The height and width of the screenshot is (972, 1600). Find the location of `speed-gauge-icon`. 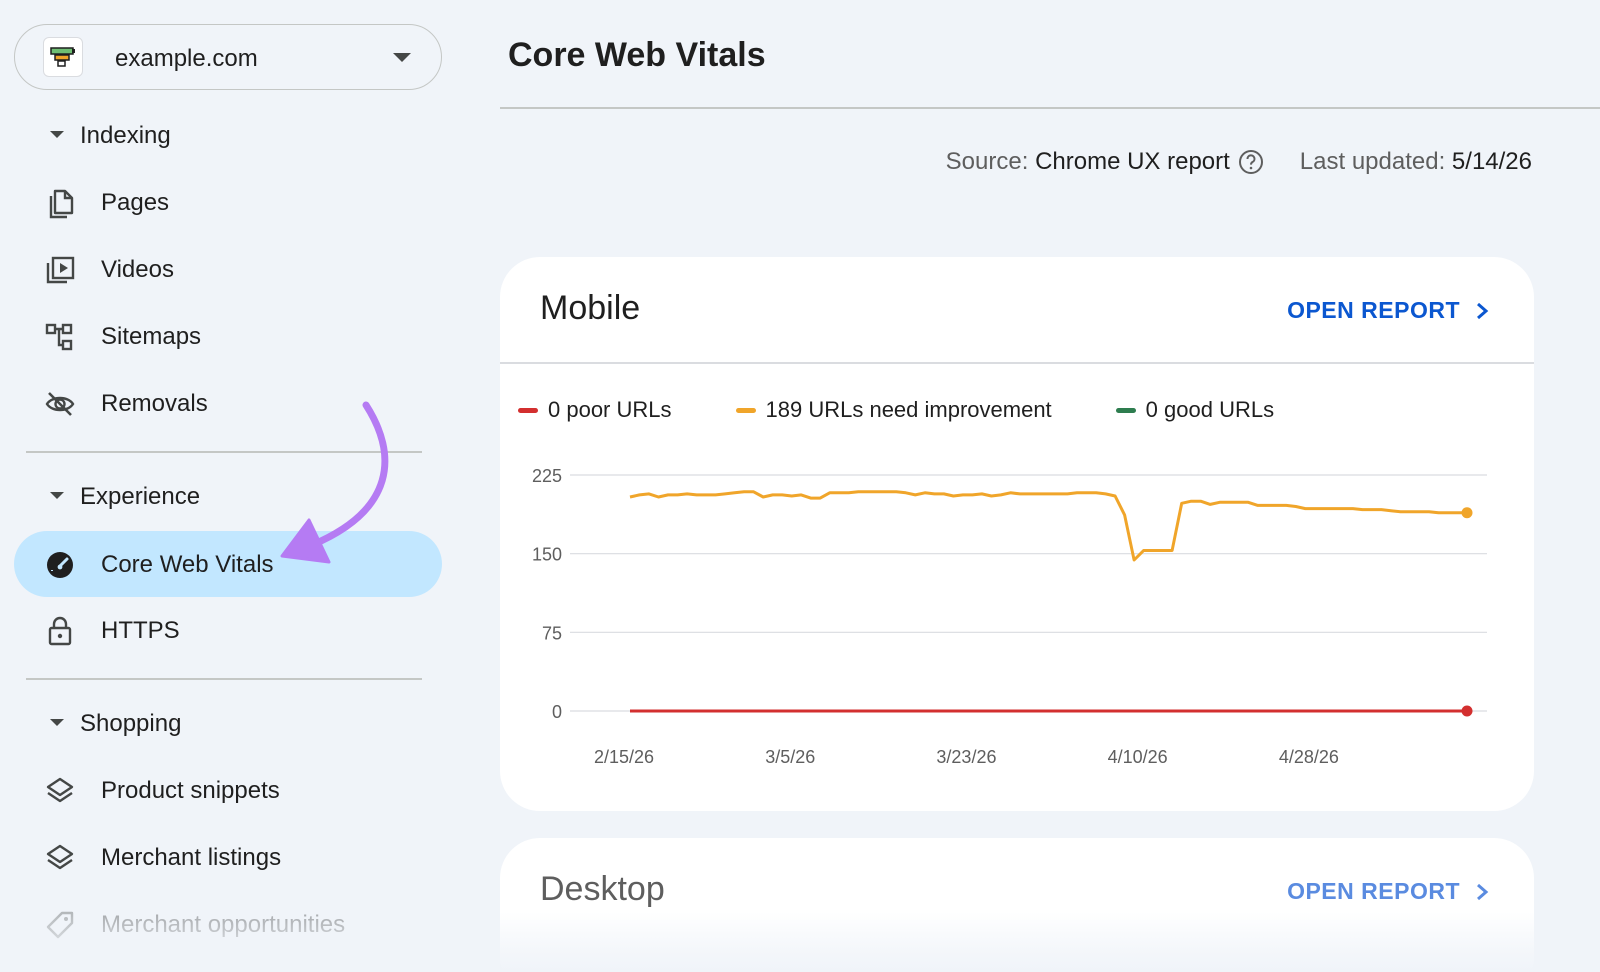

speed-gauge-icon is located at coordinates (60, 565).